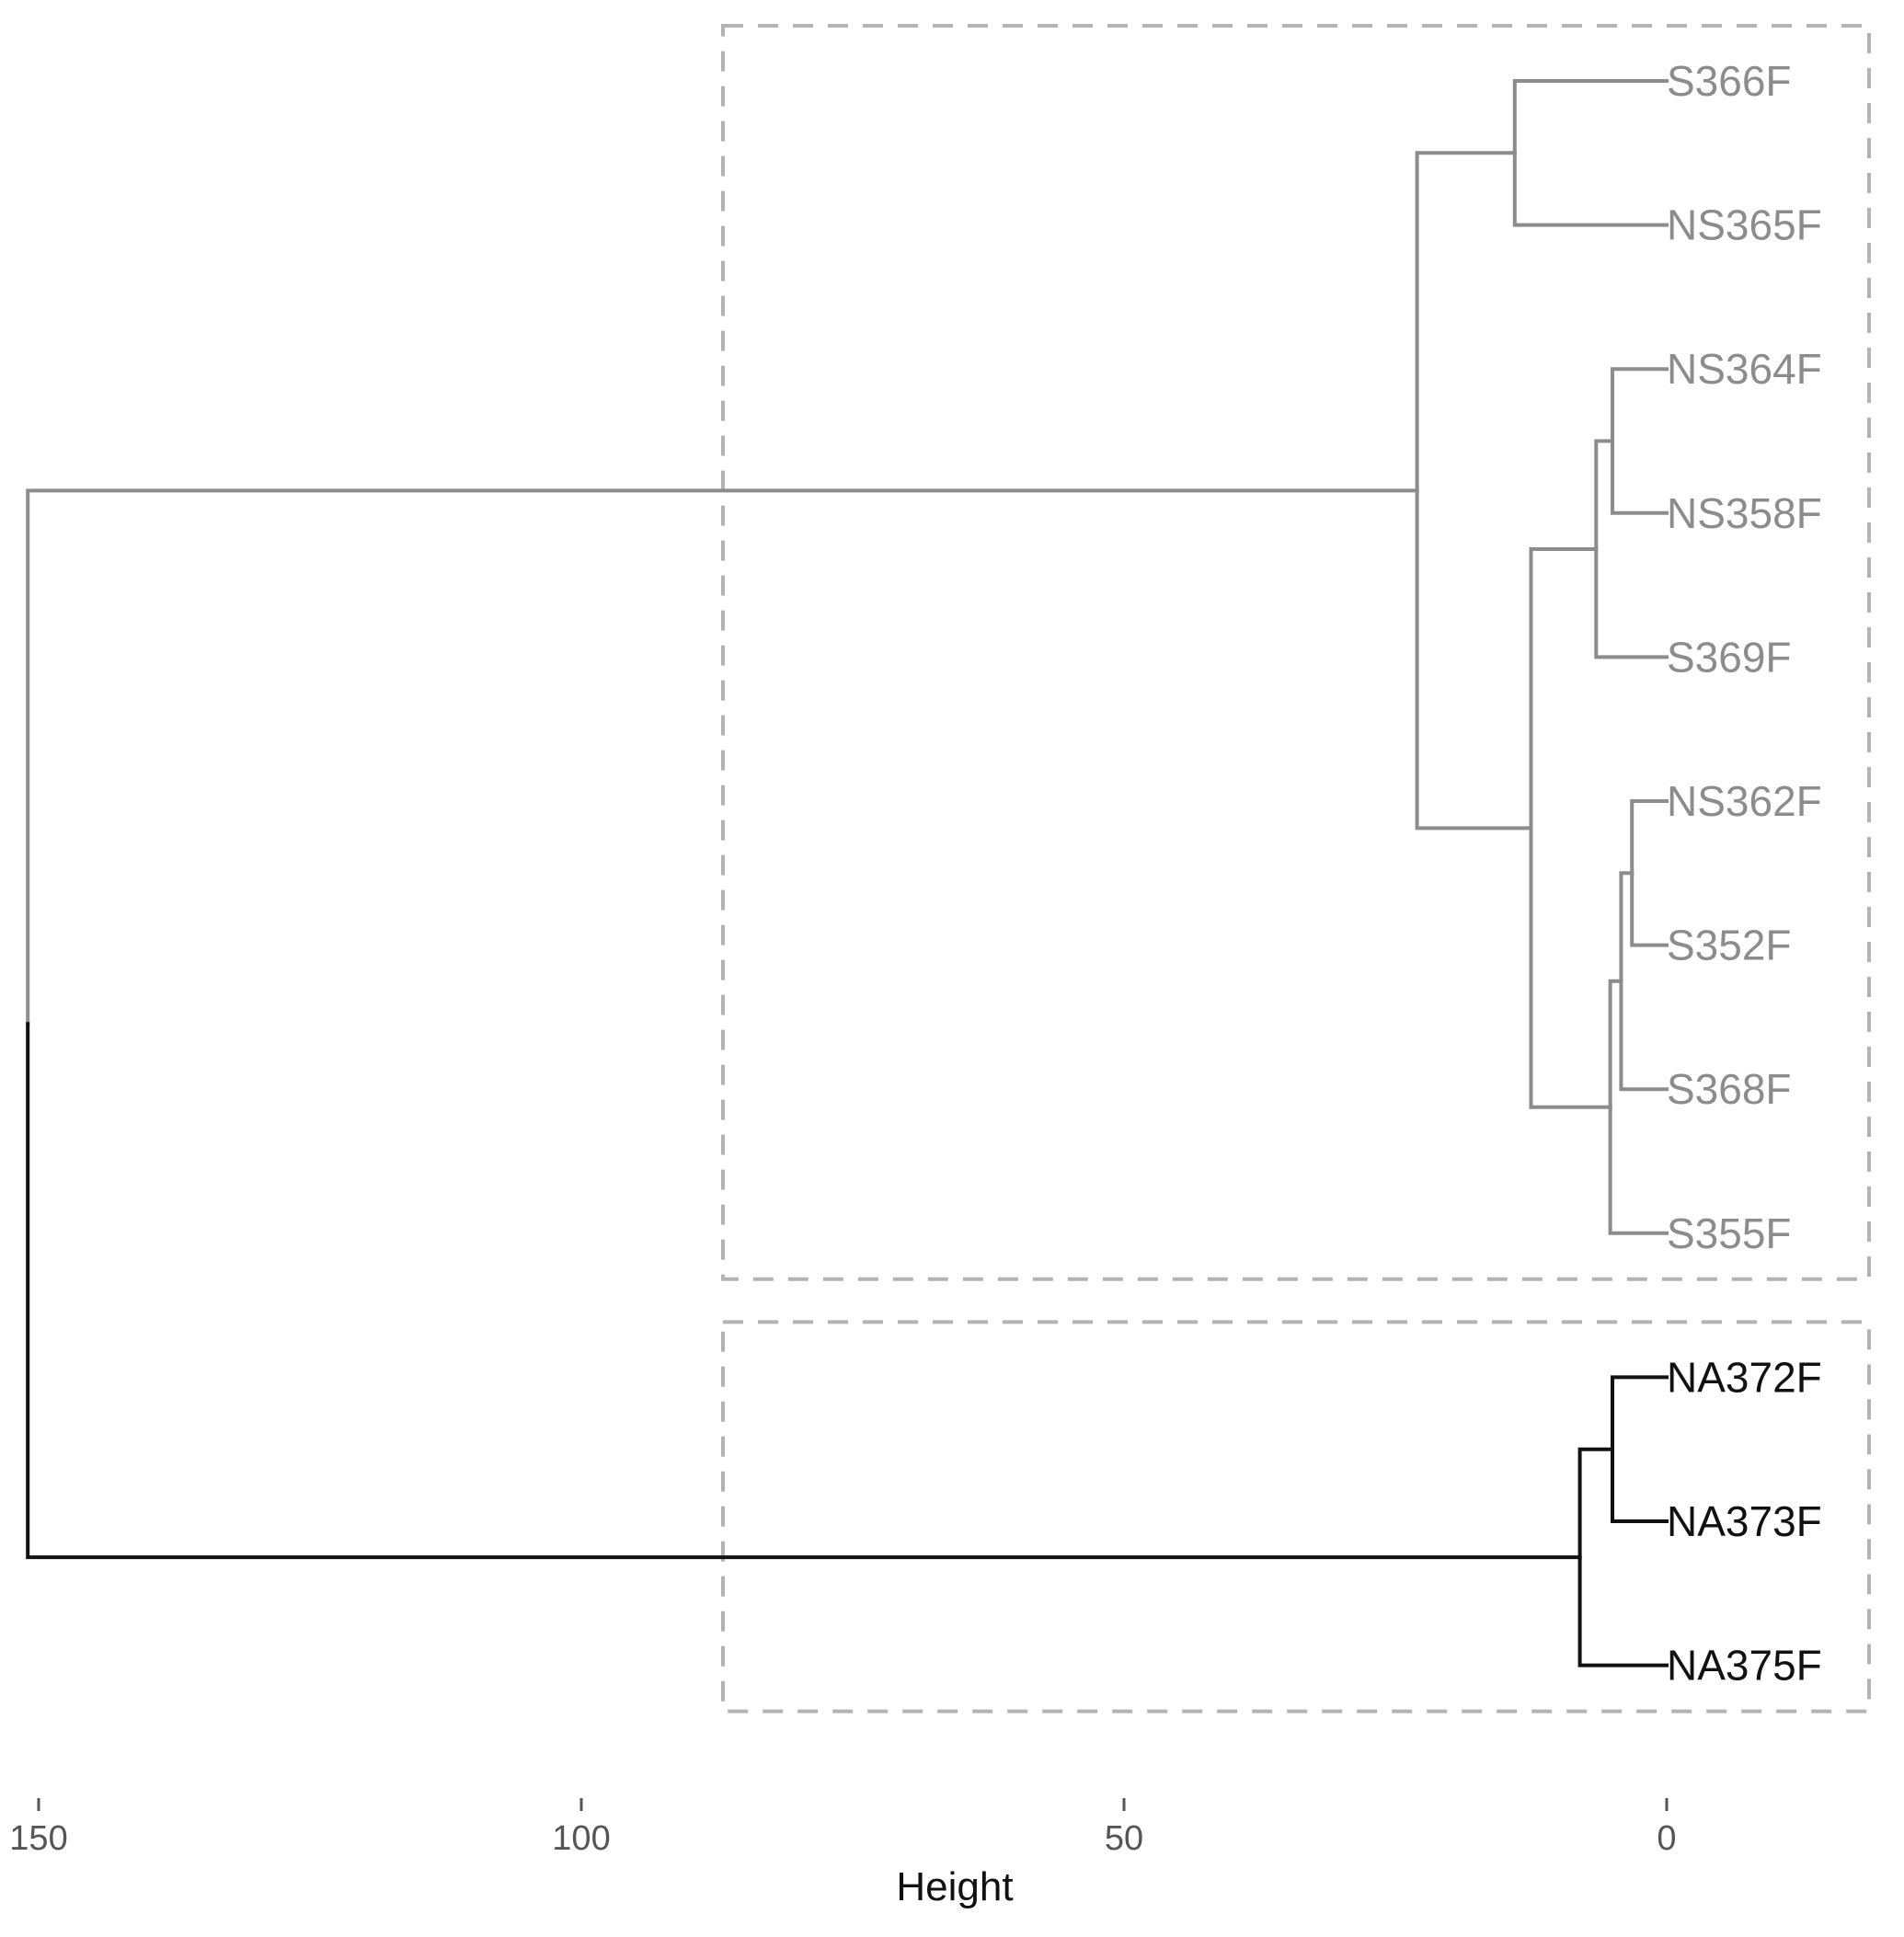 This screenshot has width=1904, height=1937. What do you see at coordinates (1744, 1521) in the screenshot?
I see `leaf-label-na373f: NA373F` at bounding box center [1744, 1521].